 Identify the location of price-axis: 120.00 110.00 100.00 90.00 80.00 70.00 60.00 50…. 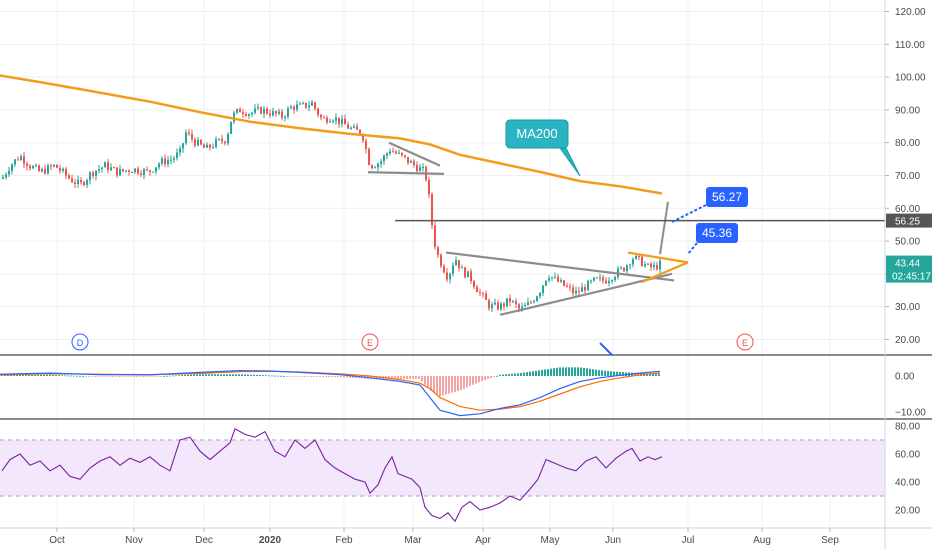
(908, 262).